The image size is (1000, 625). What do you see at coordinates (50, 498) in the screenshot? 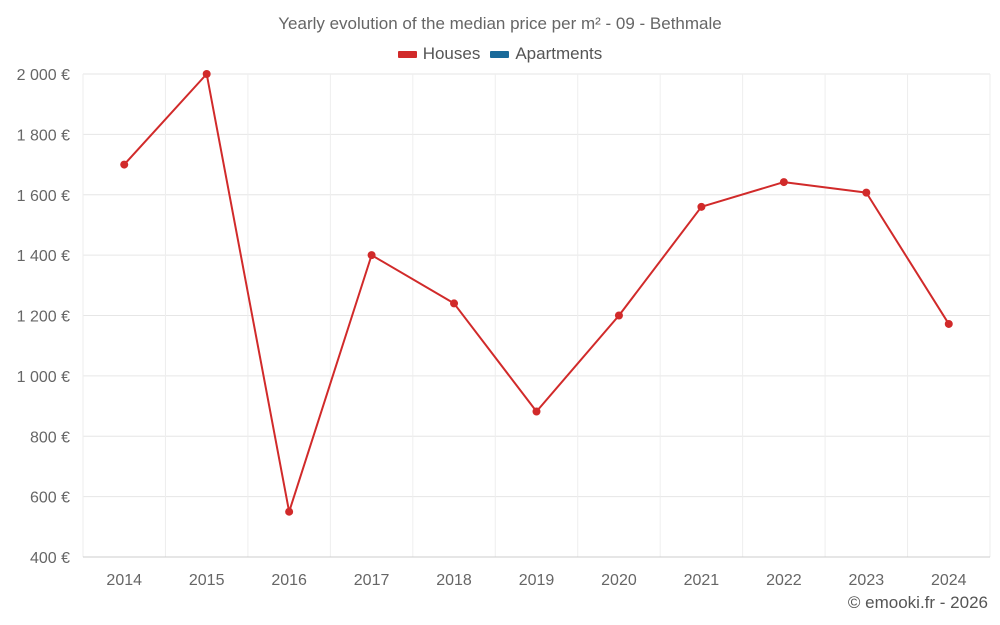
I see `y-tick-label: 600 €` at bounding box center [50, 498].